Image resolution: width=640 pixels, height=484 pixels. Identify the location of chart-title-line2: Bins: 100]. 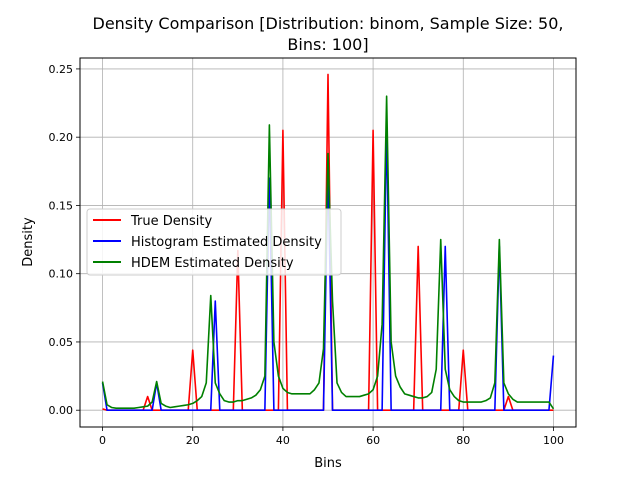
(327, 44).